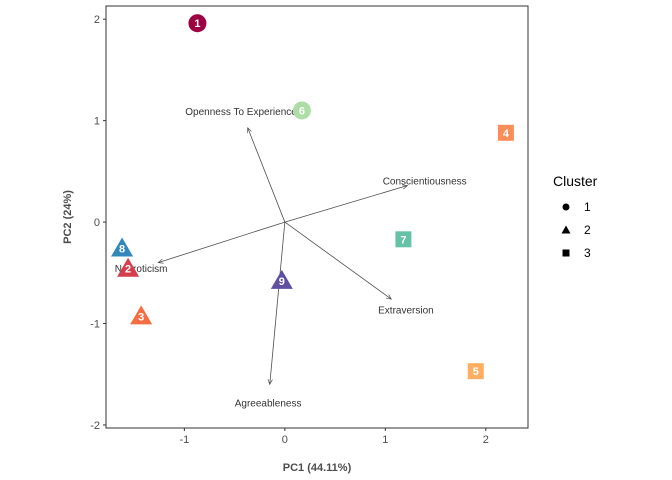  I want to click on data-point: 4, so click(505, 132).